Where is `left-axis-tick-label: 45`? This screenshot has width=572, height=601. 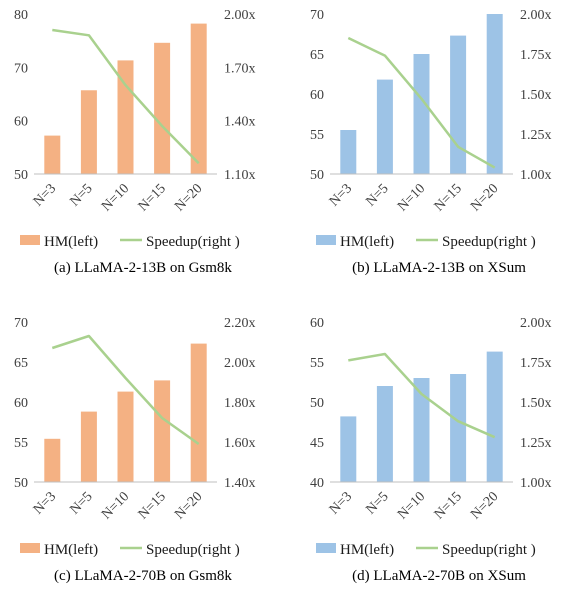 left-axis-tick-label: 45 is located at coordinates (317, 443).